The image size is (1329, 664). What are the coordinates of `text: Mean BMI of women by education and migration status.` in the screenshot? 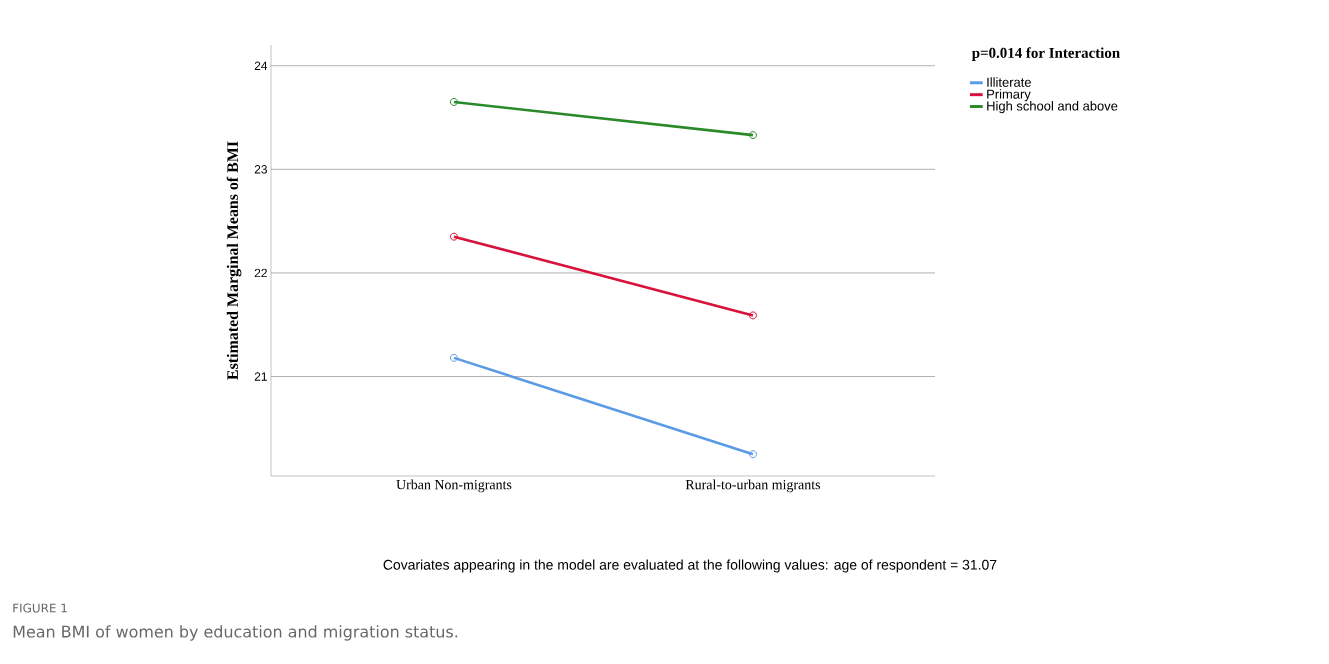 It's located at (235, 633).